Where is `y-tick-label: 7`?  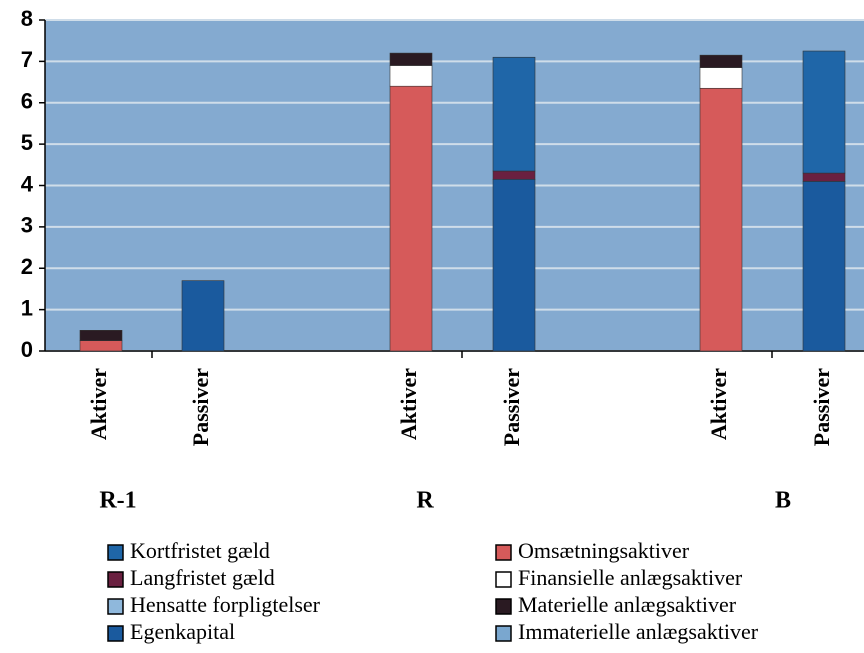 y-tick-label: 7 is located at coordinates (27, 59).